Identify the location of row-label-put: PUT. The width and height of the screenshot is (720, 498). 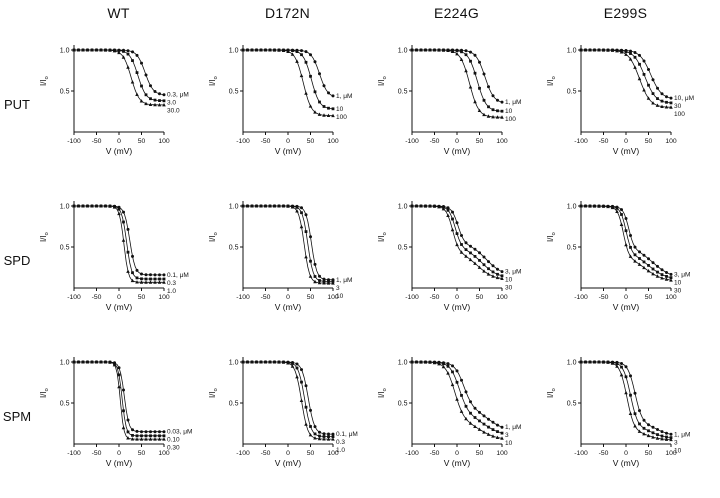
(17, 104).